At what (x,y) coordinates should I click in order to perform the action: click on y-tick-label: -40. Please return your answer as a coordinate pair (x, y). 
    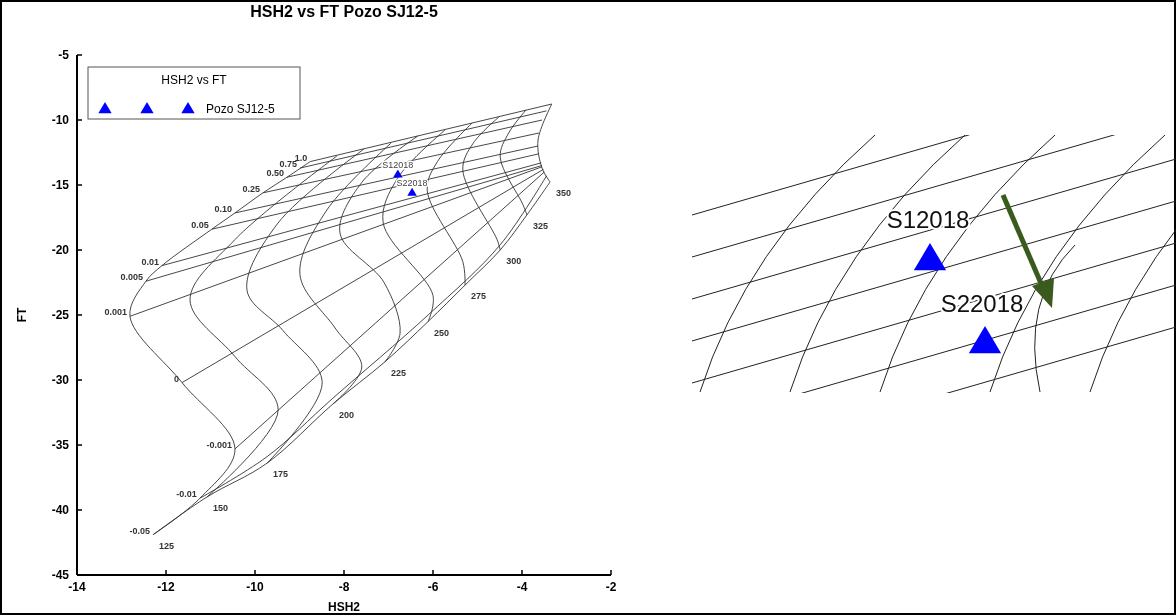
    Looking at the image, I should click on (60, 510).